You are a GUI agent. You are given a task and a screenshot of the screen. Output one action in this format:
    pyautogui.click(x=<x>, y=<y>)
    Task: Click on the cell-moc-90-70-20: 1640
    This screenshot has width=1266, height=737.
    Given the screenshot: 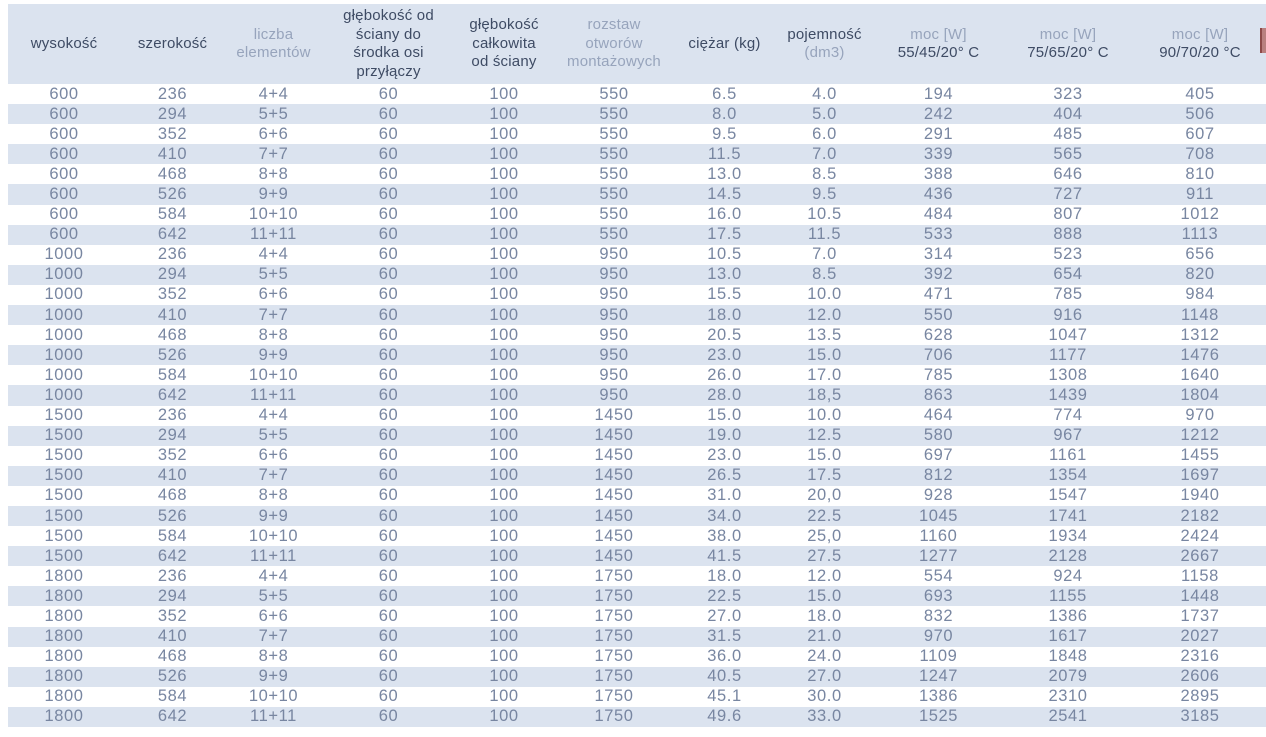 What is the action you would take?
    pyautogui.click(x=1200, y=374)
    